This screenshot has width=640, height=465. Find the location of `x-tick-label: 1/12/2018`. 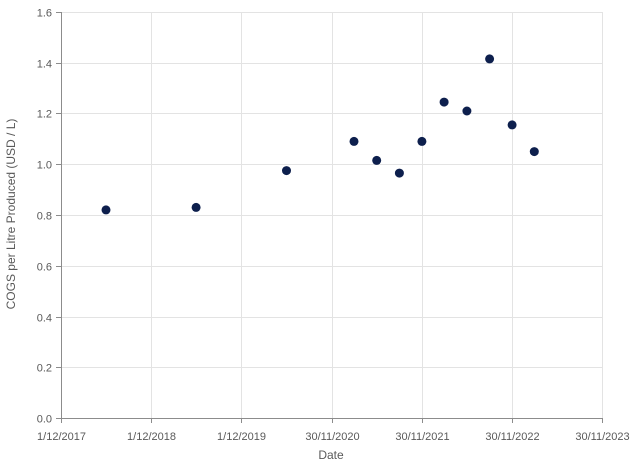

x-tick-label: 1/12/2018 is located at coordinates (151, 437).